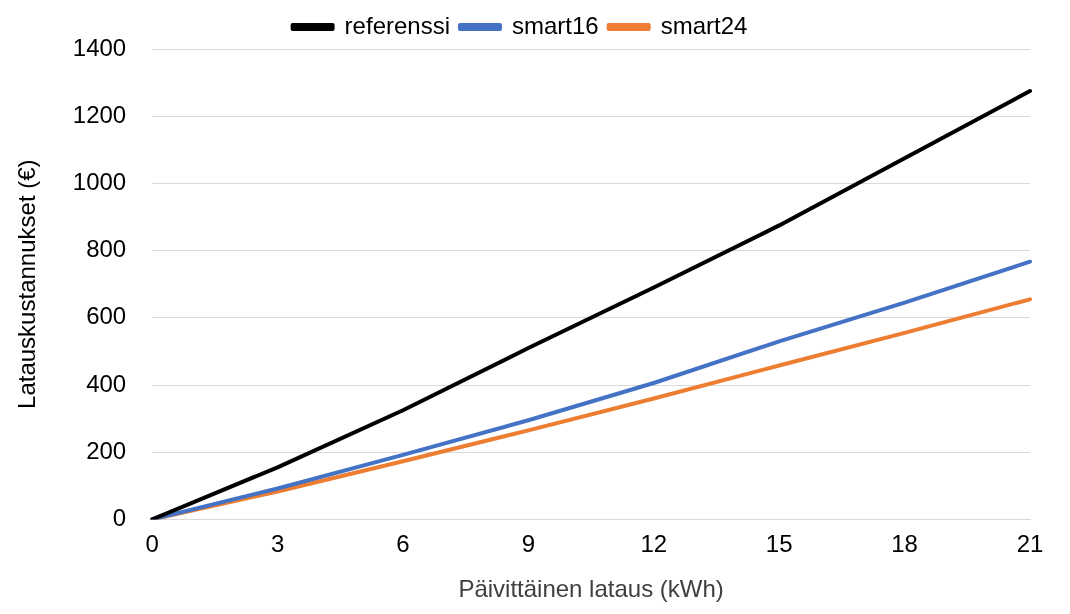 Image resolution: width=1070 pixels, height=614 pixels. Describe the element at coordinates (106, 450) in the screenshot. I see `y-tick-label: 200` at that location.